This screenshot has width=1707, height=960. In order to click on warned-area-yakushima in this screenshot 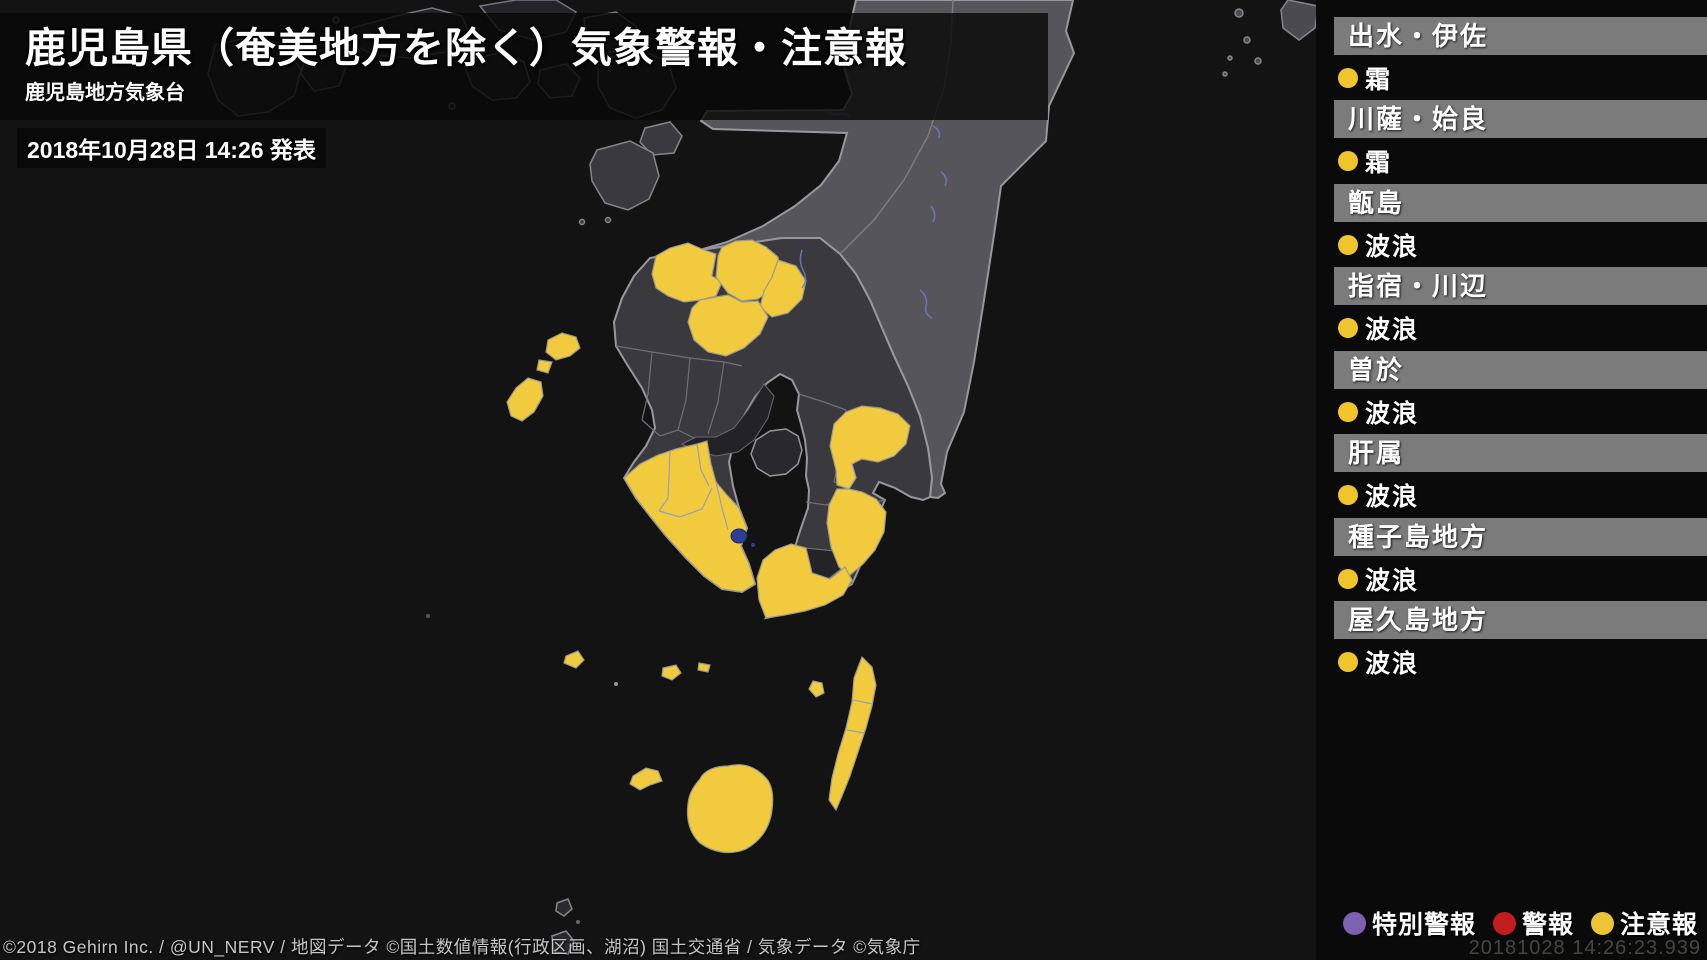, I will do `click(730, 809)`.